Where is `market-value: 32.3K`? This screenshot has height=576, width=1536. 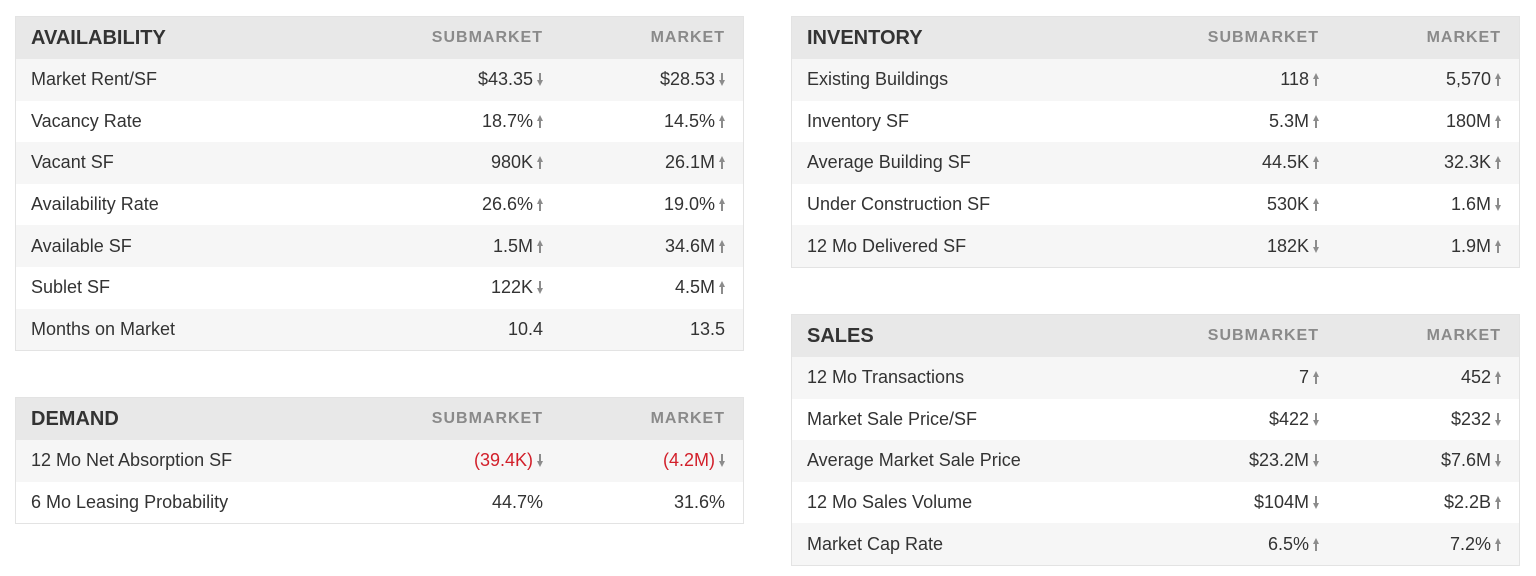
market-value: 32.3K is located at coordinates (1467, 162).